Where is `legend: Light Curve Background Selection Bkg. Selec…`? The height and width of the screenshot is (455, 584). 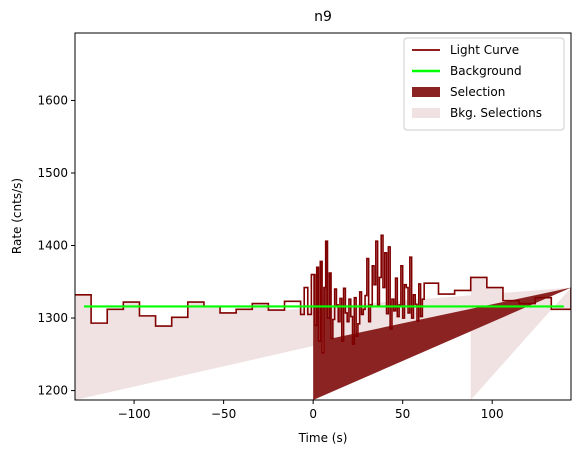 legend: Light Curve Background Selection Bkg. Selec… is located at coordinates (484, 84).